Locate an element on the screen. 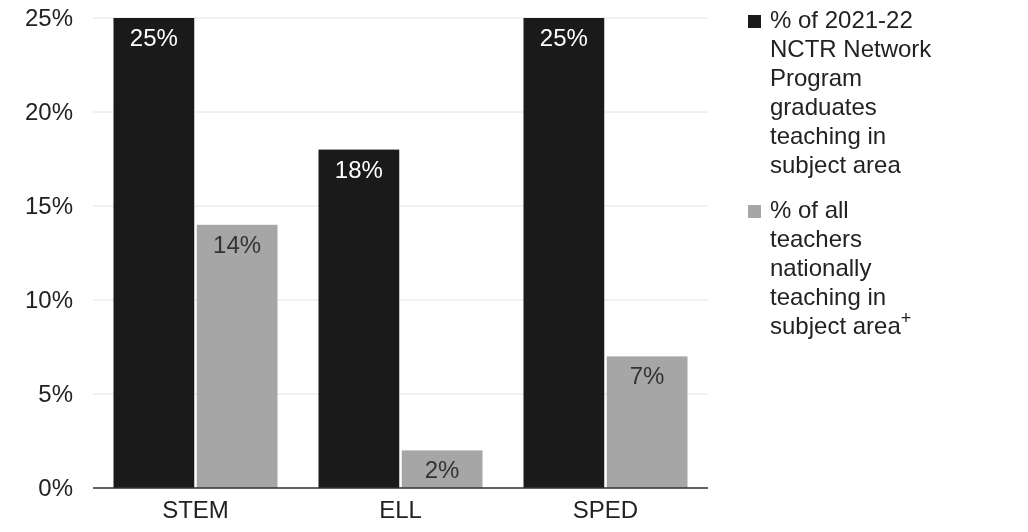  x-tick-label: ELL is located at coordinates (400, 509).